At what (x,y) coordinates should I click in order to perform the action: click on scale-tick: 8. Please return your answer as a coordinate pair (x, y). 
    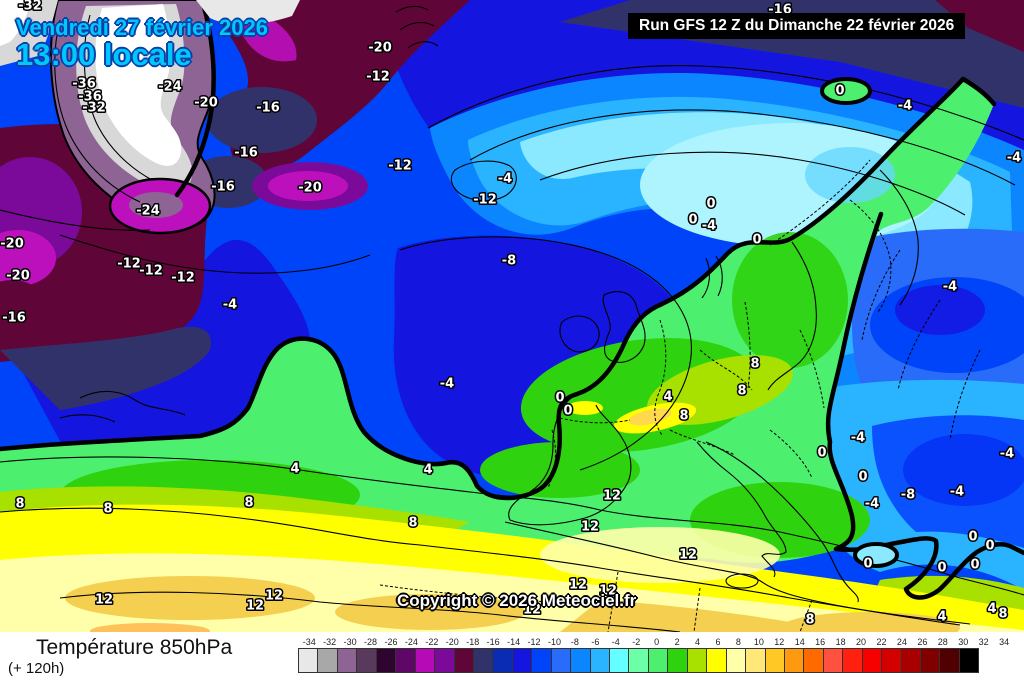
    Looking at the image, I should click on (738, 642).